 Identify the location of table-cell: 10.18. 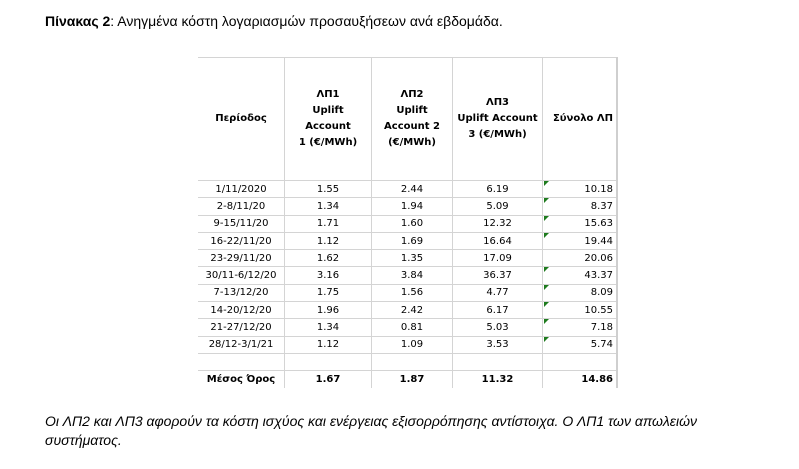
(580, 189).